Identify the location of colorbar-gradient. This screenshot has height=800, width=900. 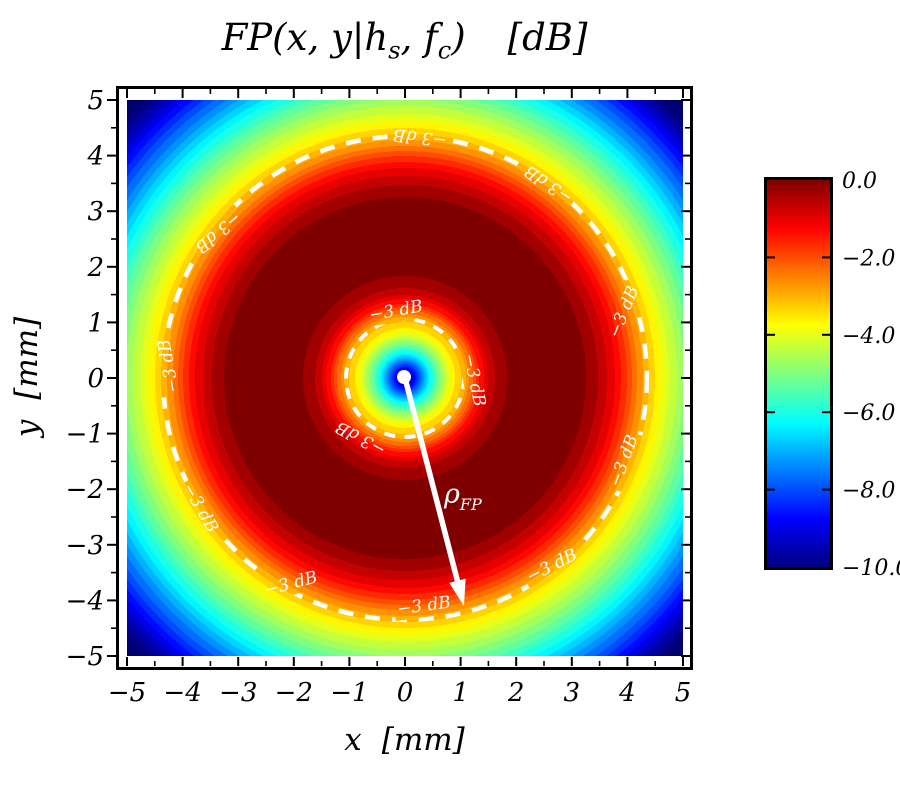
(798, 373).